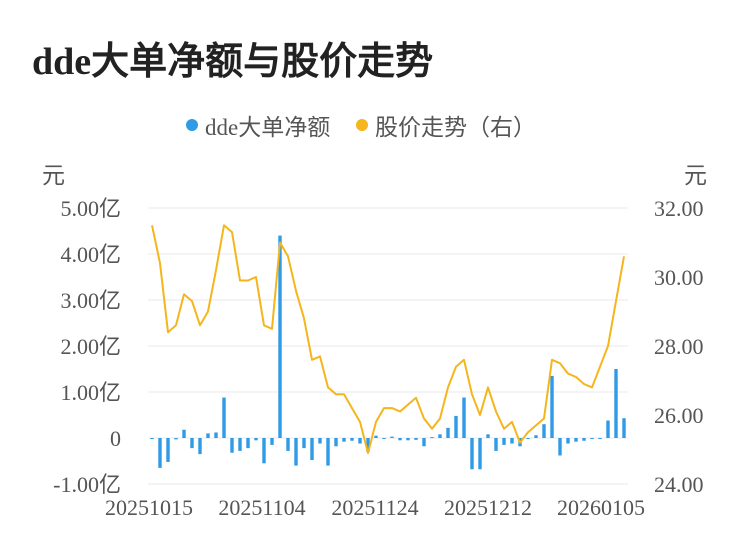 This screenshot has width=750, height=558. What do you see at coordinates (149, 507) in the screenshot?
I see `x-tick-label: 20251015` at bounding box center [149, 507].